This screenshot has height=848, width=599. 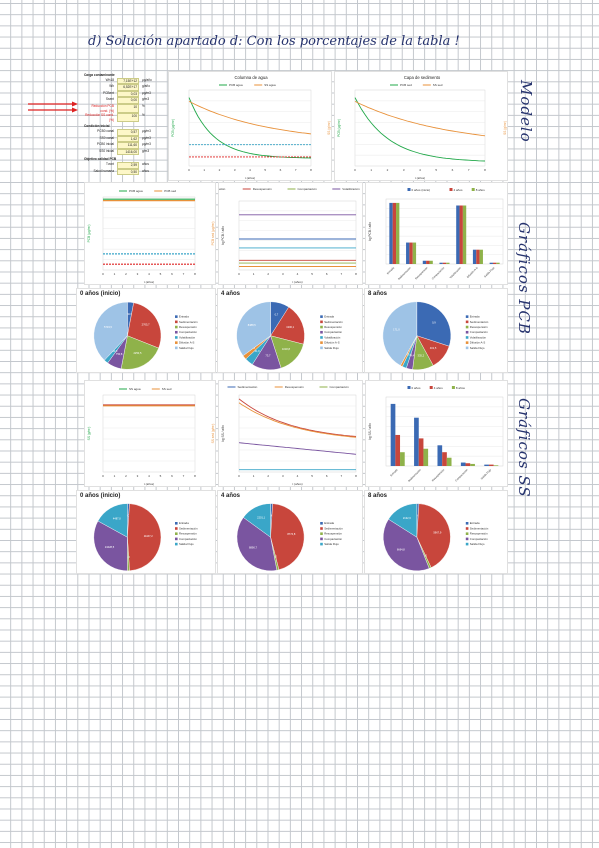 I want to click on x-axis-label: t (años), so click(x=420, y=178).